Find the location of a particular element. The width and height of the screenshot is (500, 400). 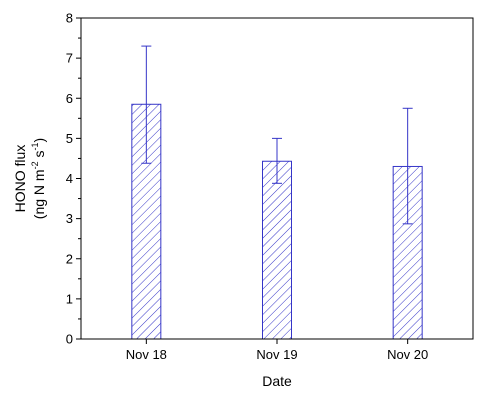

x-tick-label-3: Nov 20 is located at coordinates (407, 354).